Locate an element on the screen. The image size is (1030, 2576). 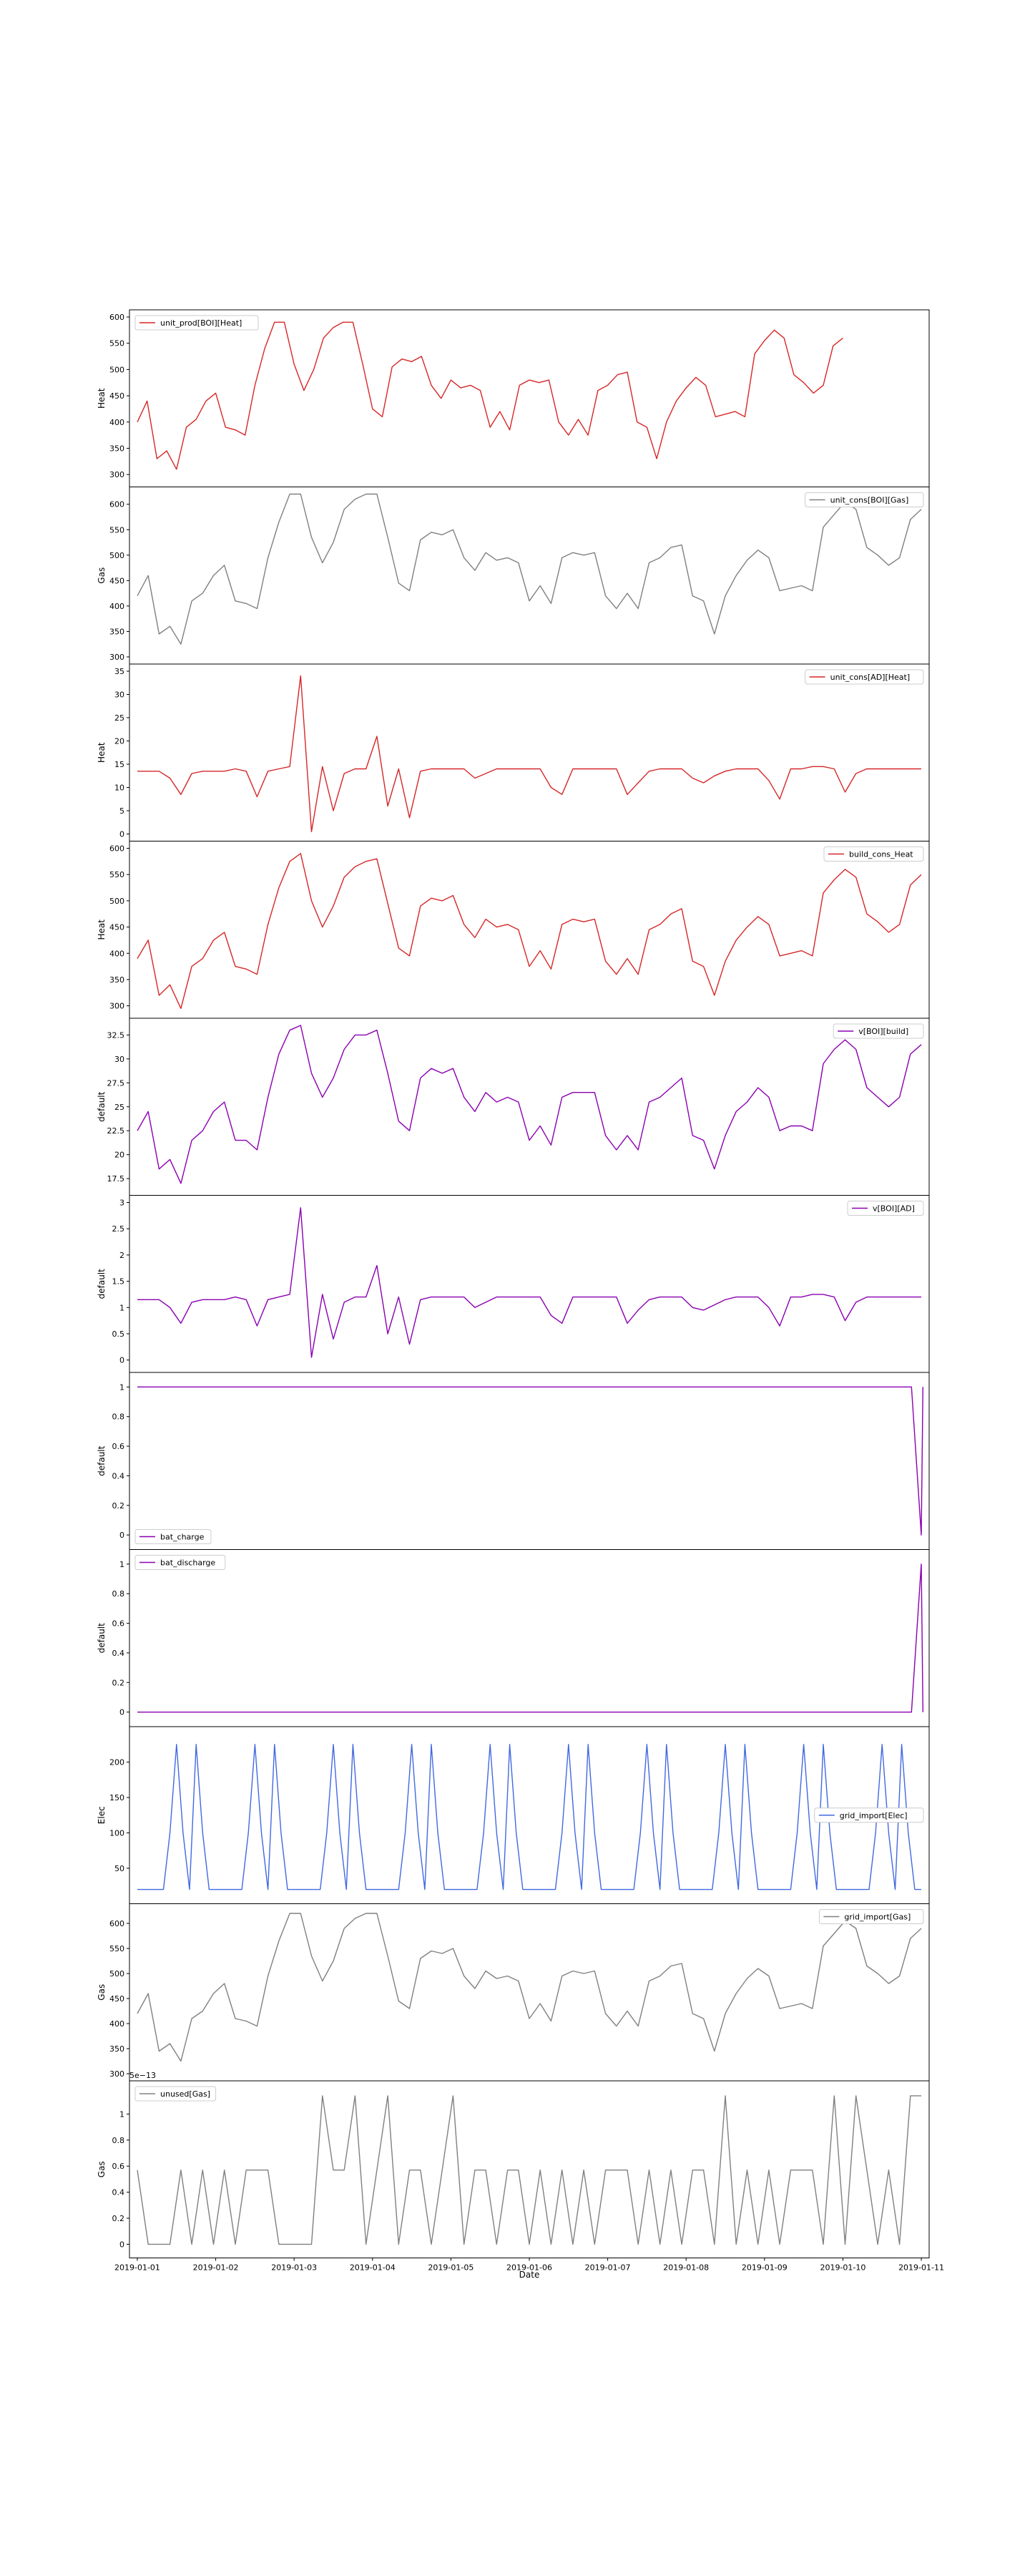
y-tick-label: 2 is located at coordinates (121, 1255).